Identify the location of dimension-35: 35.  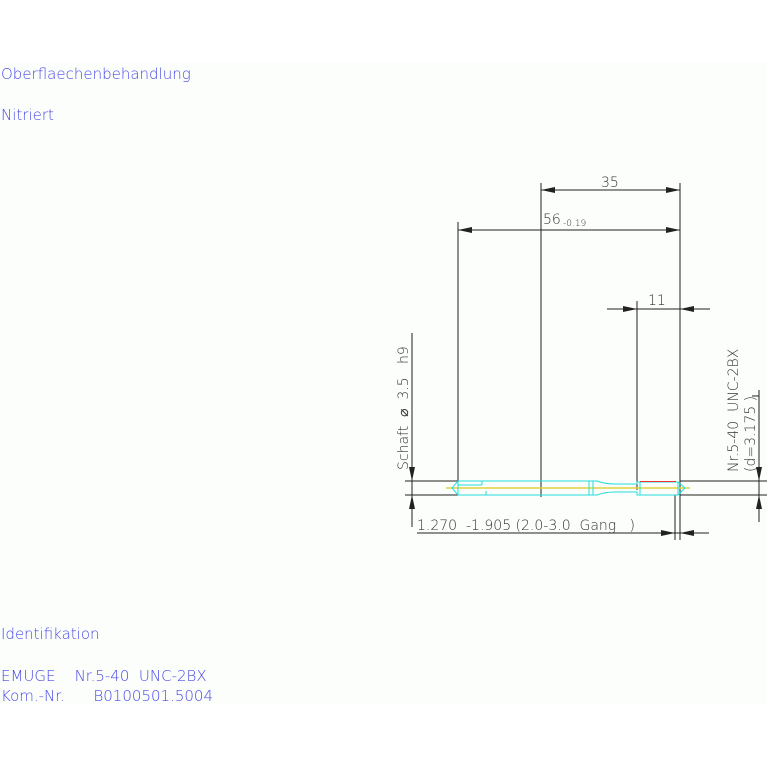
(610, 184).